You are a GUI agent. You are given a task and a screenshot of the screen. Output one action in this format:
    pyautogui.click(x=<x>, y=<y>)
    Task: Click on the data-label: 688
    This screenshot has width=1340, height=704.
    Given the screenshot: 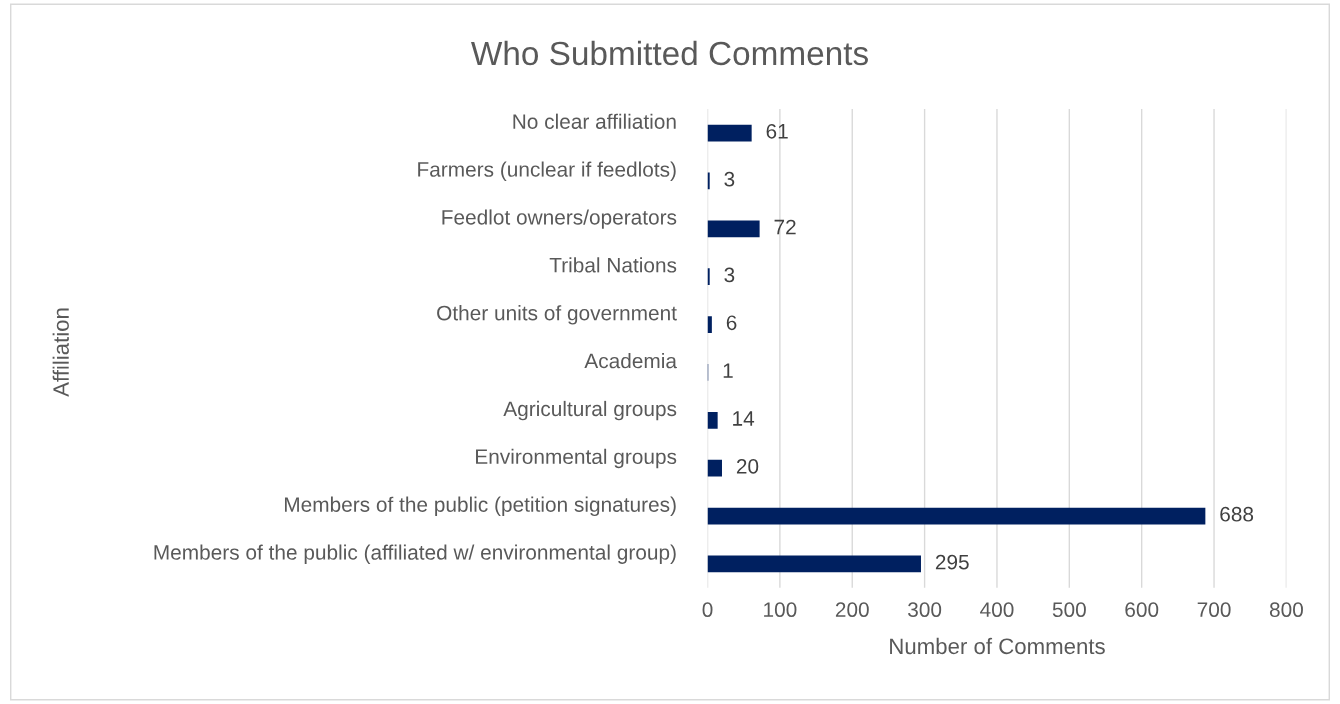 What is the action you would take?
    pyautogui.click(x=1237, y=514)
    